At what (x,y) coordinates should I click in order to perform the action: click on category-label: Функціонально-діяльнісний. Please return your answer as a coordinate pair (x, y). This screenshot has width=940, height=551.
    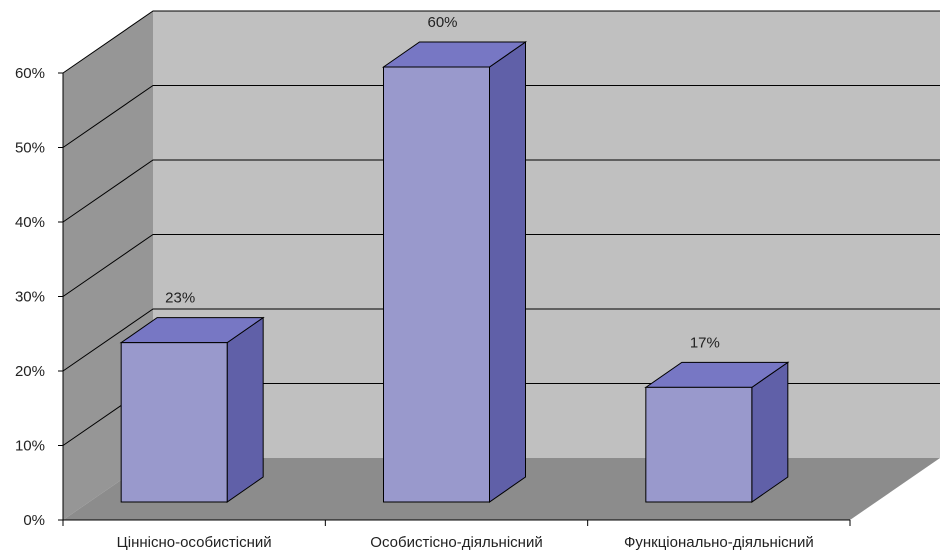
    Looking at the image, I should click on (719, 542).